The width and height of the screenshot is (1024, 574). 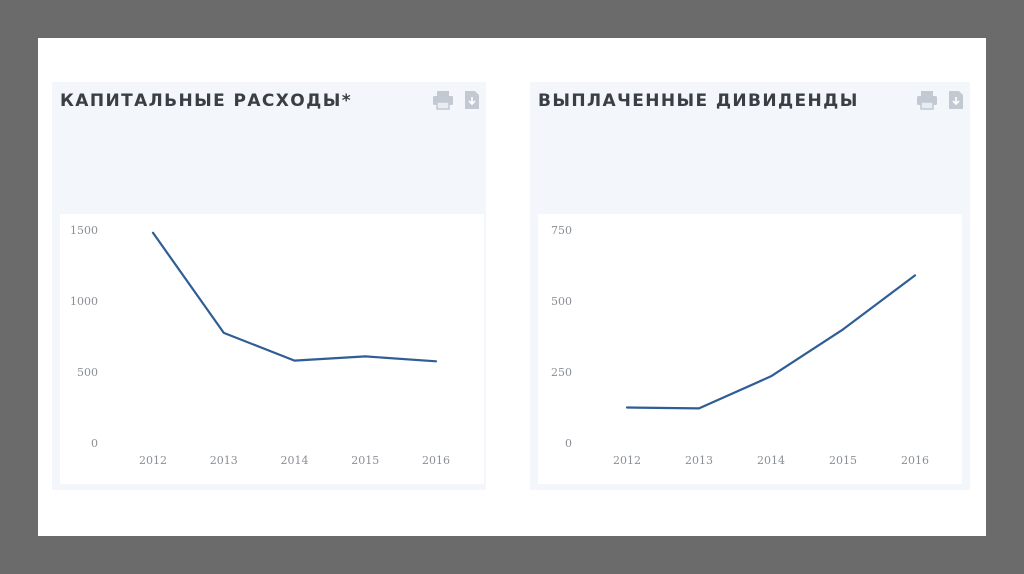 What do you see at coordinates (940, 100) in the screenshot?
I see `dividends-toolbar` at bounding box center [940, 100].